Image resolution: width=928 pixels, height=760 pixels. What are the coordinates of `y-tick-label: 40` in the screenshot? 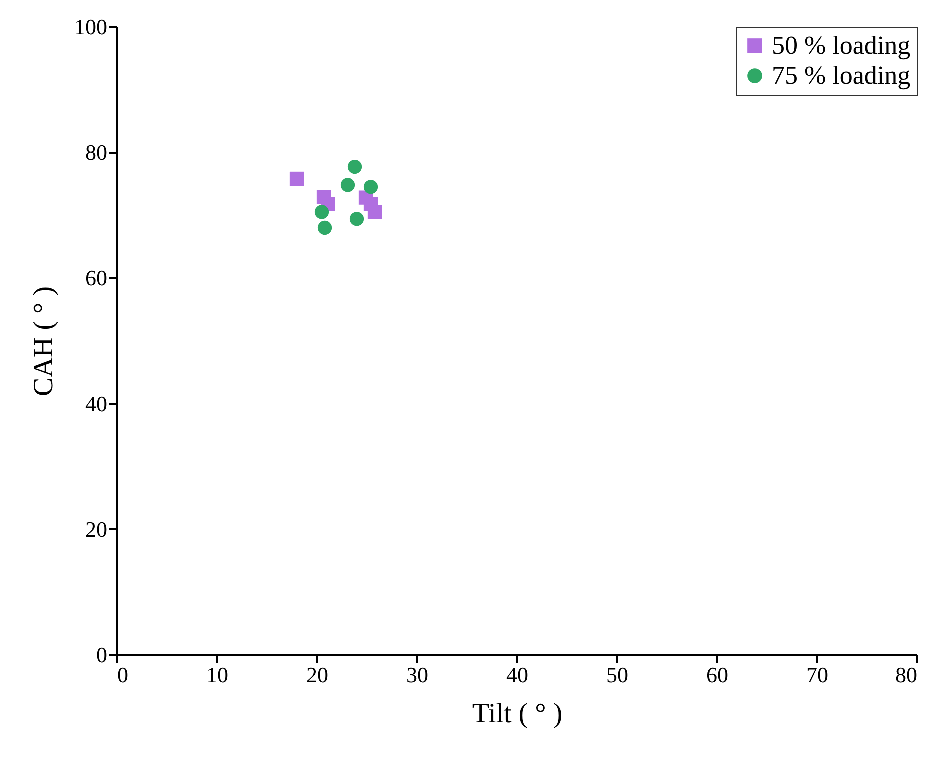 It's located at (97, 403).